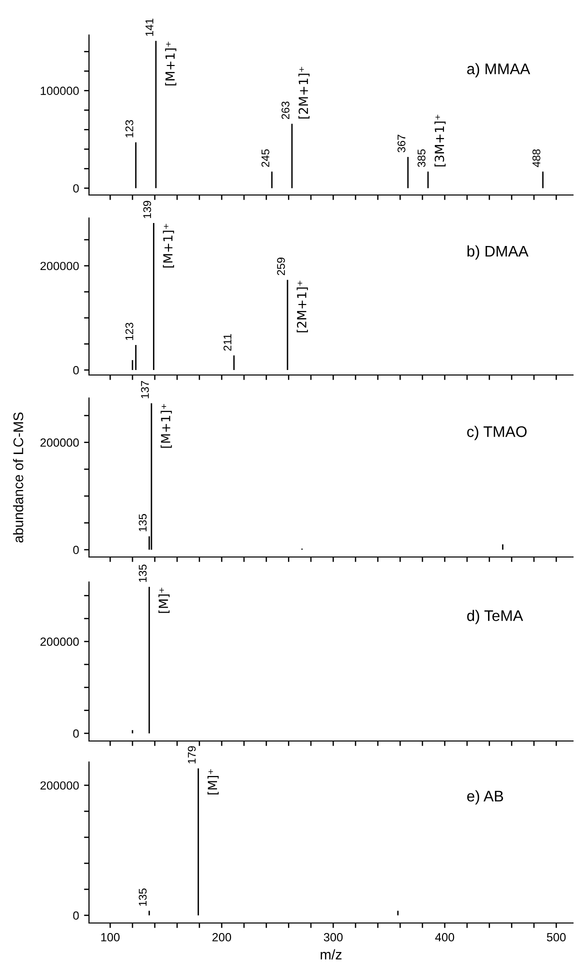 The width and height of the screenshot is (583, 976). I want to click on annotation: 488, so click(536, 158).